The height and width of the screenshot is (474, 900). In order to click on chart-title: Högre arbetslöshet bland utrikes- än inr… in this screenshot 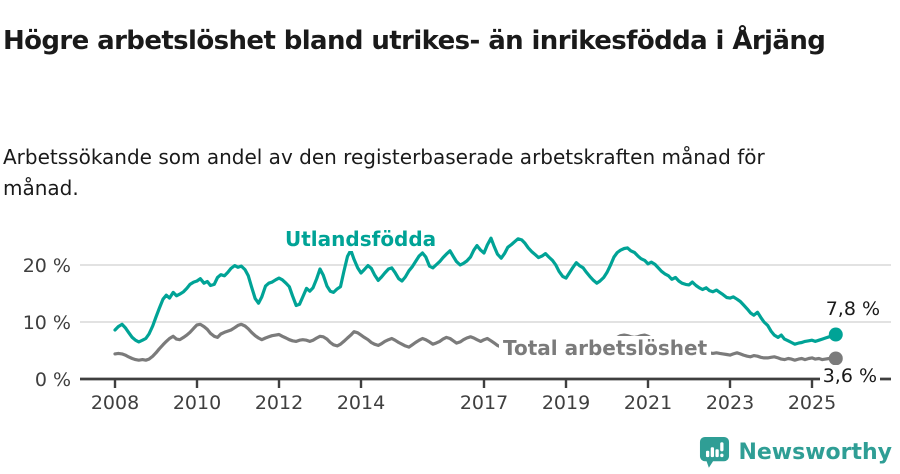, I will do `click(414, 41)`.